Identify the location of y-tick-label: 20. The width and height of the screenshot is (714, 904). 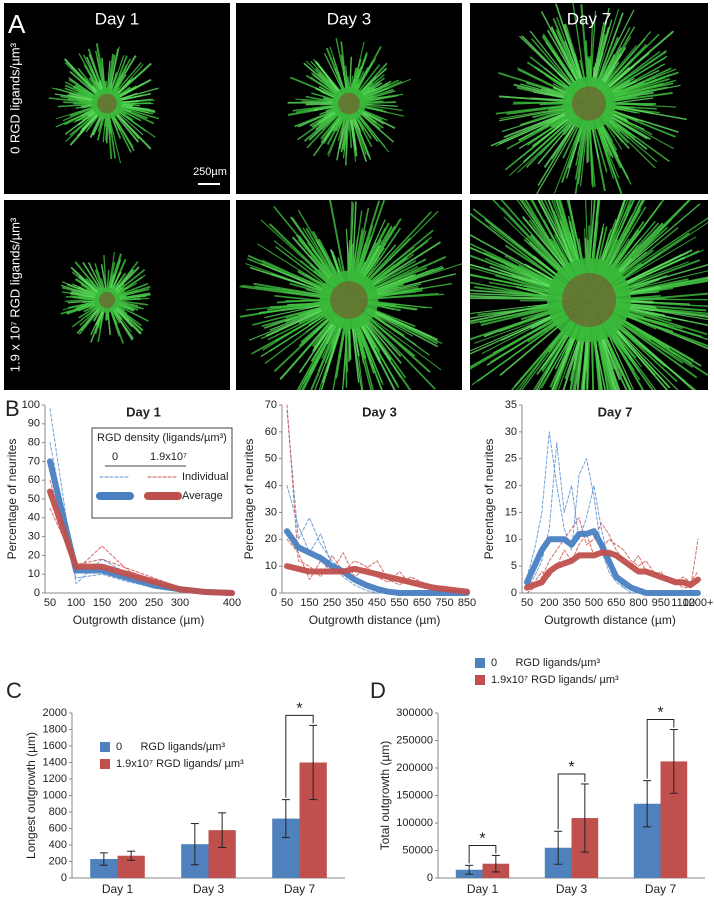
(34, 555).